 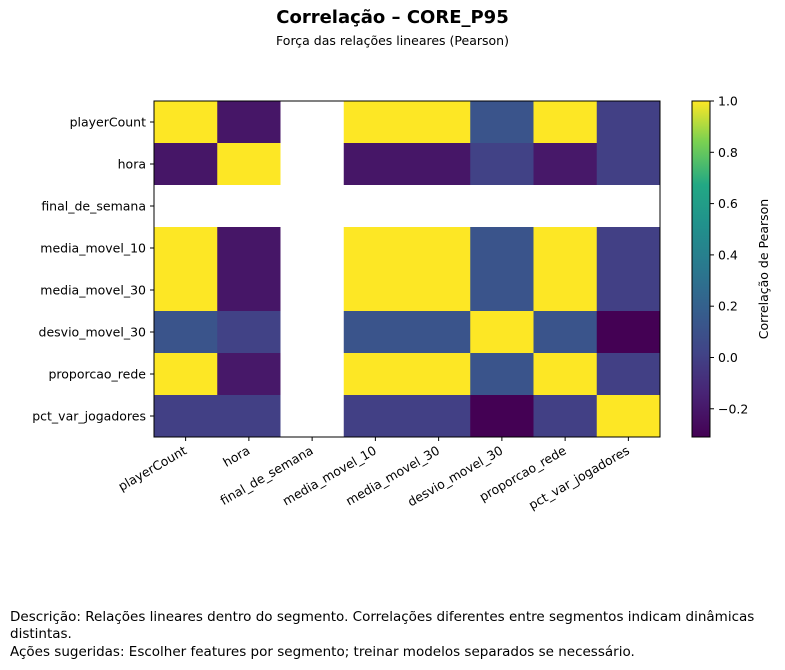 I want to click on heatmap-cell-media_movel_10-playerCount, so click(x=186, y=248).